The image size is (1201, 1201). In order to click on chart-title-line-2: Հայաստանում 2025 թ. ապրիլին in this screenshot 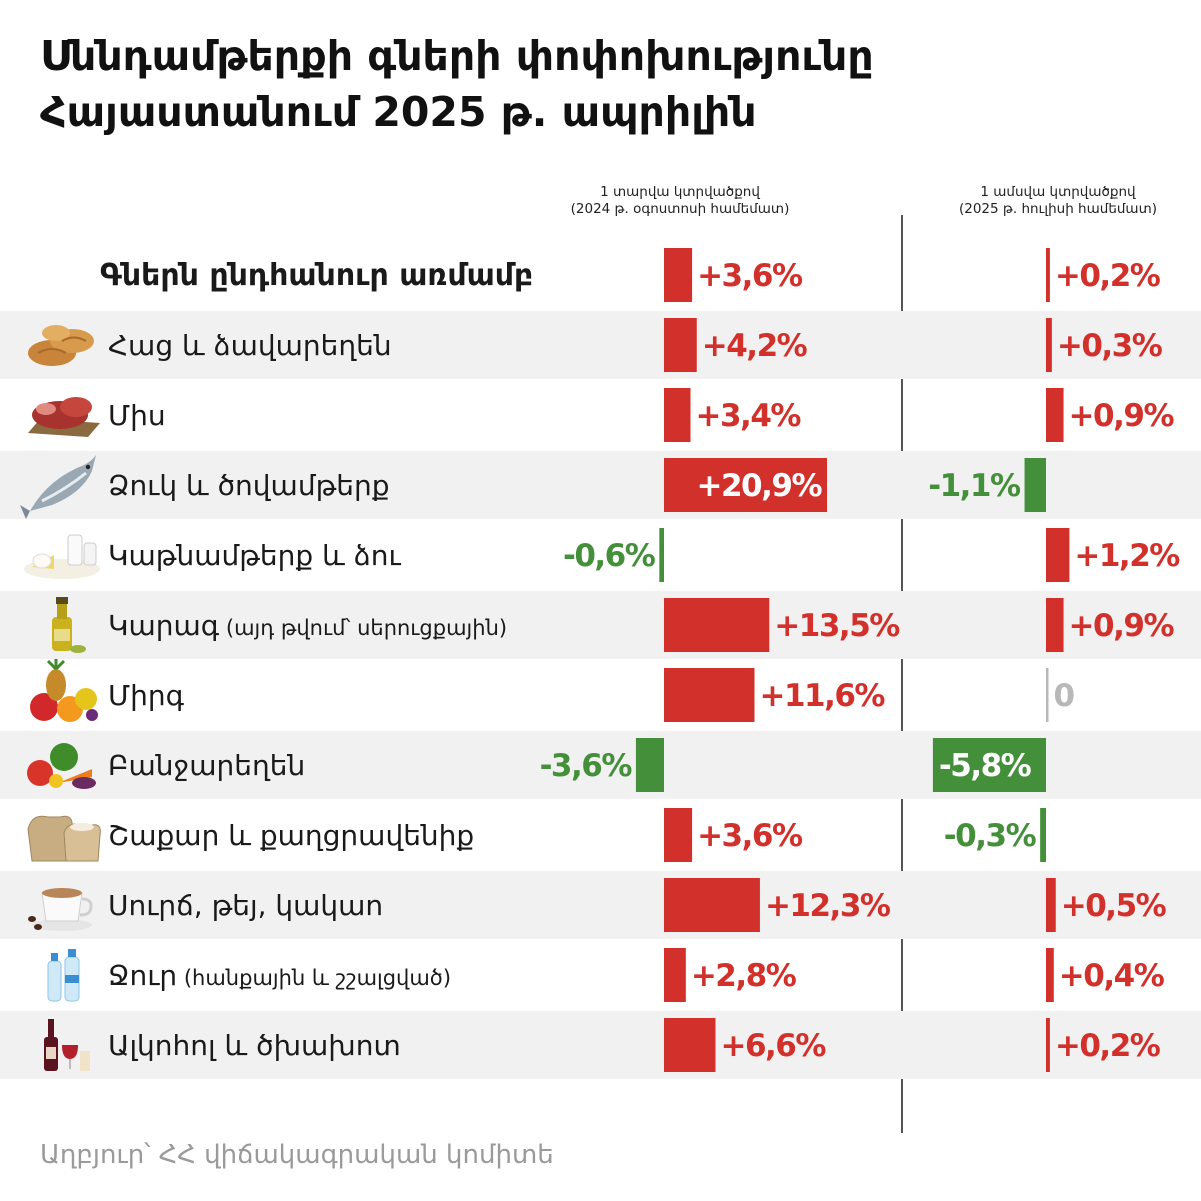, I will do `click(398, 112)`.